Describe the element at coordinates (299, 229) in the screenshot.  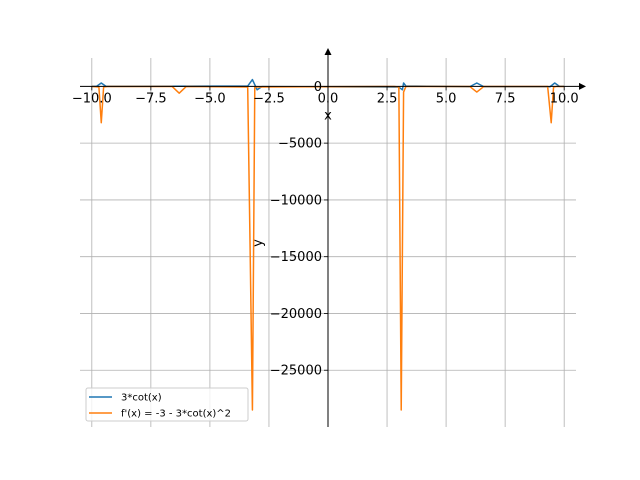
I see `y-ticks: 0 −5000 −10000 −15000 −20000 −25000` at that location.